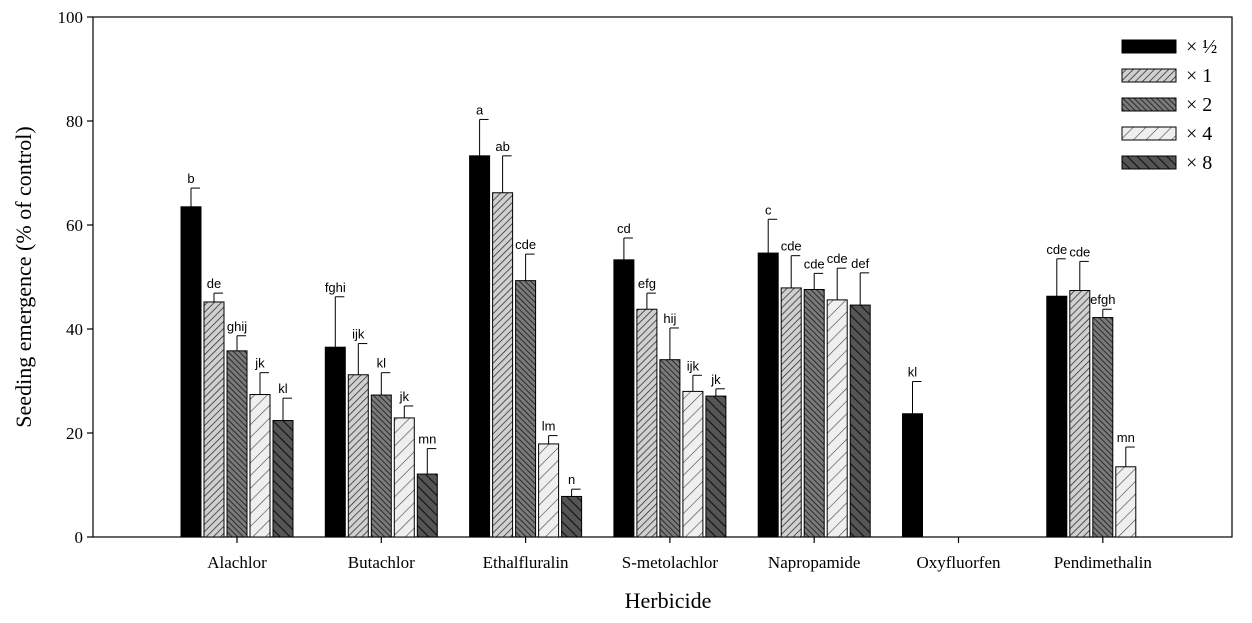 This screenshot has height=623, width=1252. Describe the element at coordinates (190, 178) in the screenshot. I see `significance-label: b` at that location.